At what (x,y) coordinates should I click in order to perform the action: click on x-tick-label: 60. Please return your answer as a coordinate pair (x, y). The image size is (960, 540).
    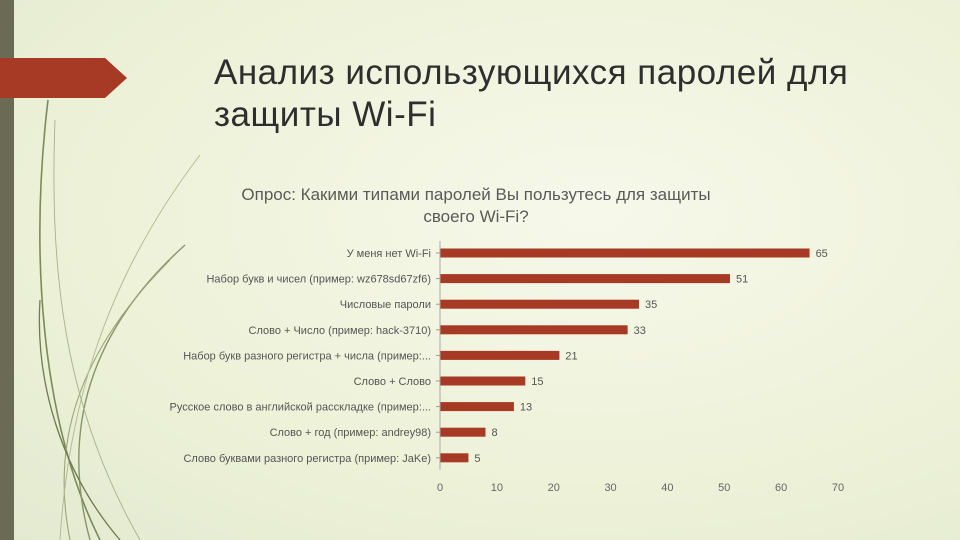
    Looking at the image, I should click on (781, 488).